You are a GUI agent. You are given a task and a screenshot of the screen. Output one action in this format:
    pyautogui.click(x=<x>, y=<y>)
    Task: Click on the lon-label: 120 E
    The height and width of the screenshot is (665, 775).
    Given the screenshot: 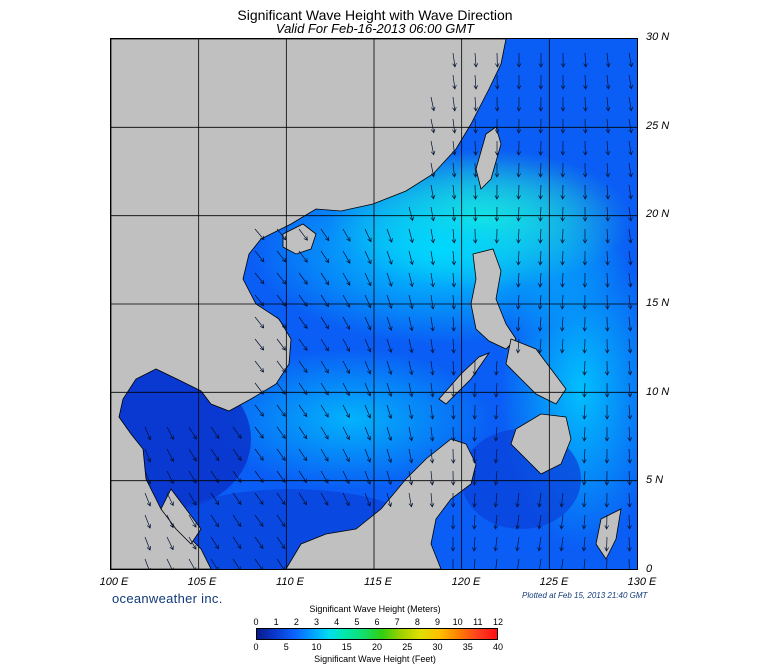 What is the action you would take?
    pyautogui.click(x=466, y=582)
    